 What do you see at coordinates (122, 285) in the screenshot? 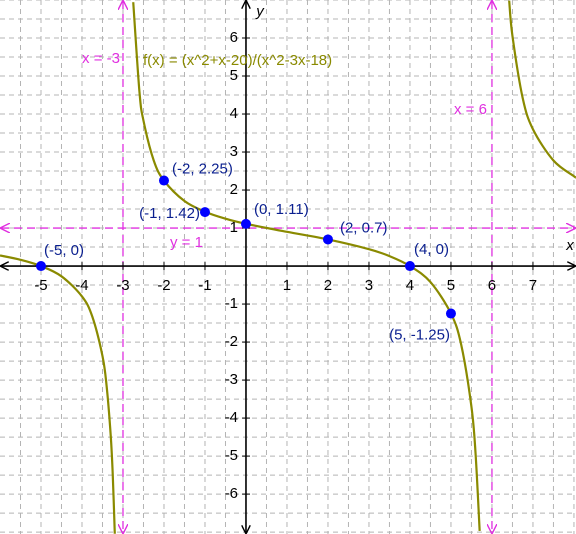
I see `x-tick-label: -3` at bounding box center [122, 285].